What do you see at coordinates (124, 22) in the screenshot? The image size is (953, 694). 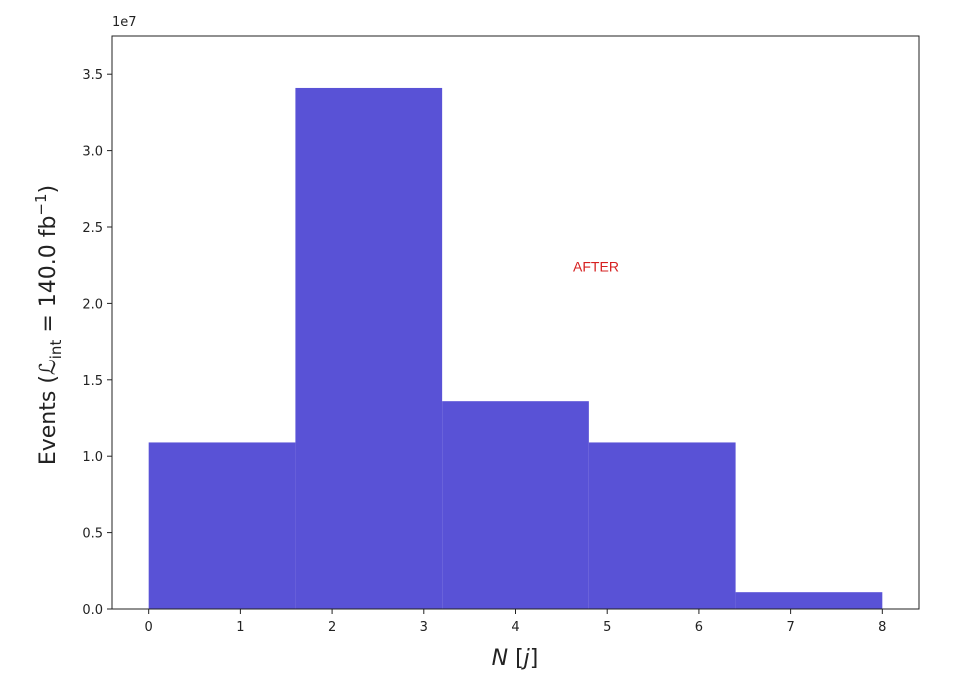 I see `y-offset-label: 1e7` at bounding box center [124, 22].